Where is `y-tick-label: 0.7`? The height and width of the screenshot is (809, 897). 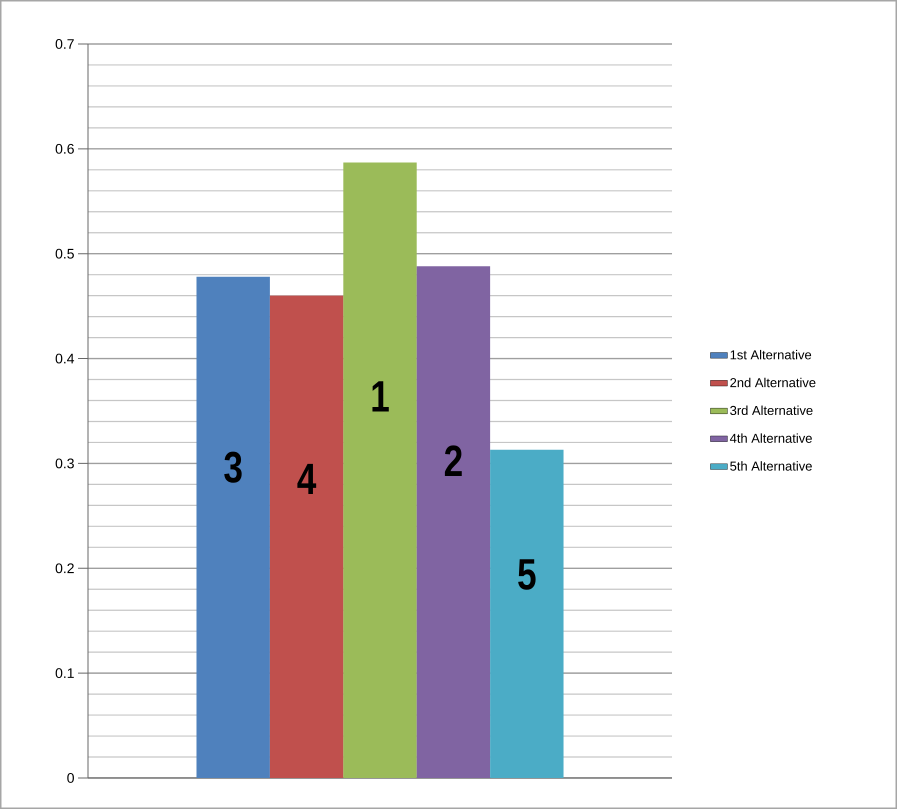
y-tick-label: 0.7 is located at coordinates (65, 44).